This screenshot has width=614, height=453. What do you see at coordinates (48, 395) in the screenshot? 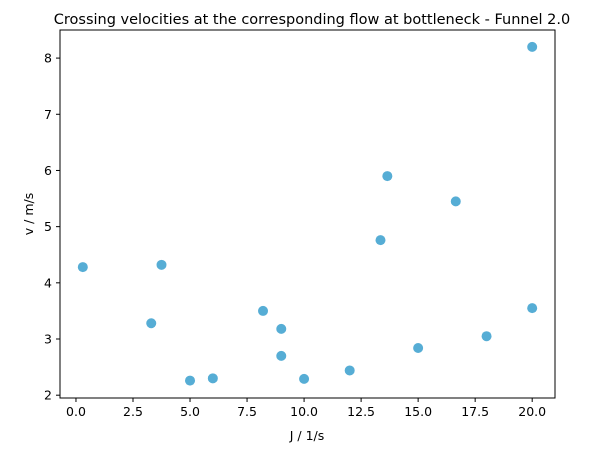
I see `y-tick-label: 2` at bounding box center [48, 395].